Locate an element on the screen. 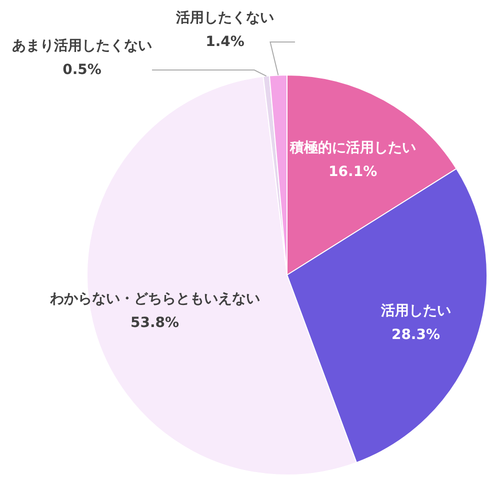 The width and height of the screenshot is (494, 491). slice-label: 活用したくない is located at coordinates (224, 18).